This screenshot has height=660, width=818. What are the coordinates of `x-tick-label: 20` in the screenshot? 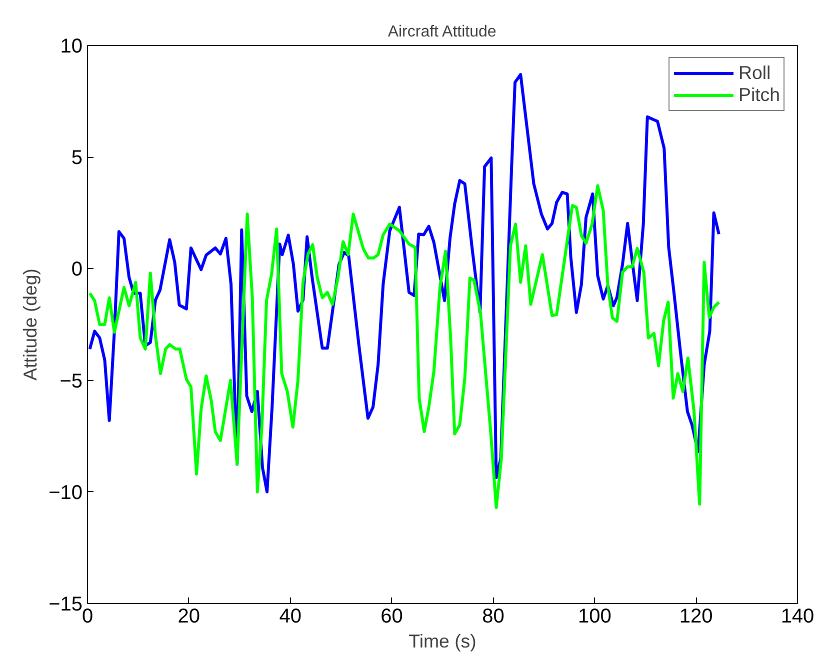 It's located at (189, 617).